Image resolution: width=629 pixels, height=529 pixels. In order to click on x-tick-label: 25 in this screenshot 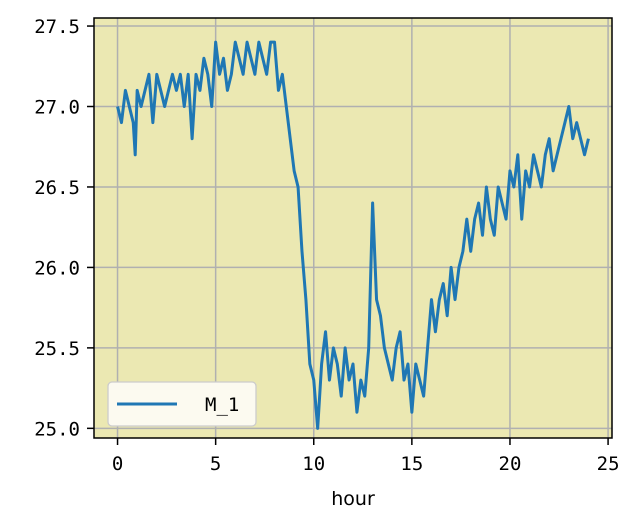, I will do `click(608, 464)`.